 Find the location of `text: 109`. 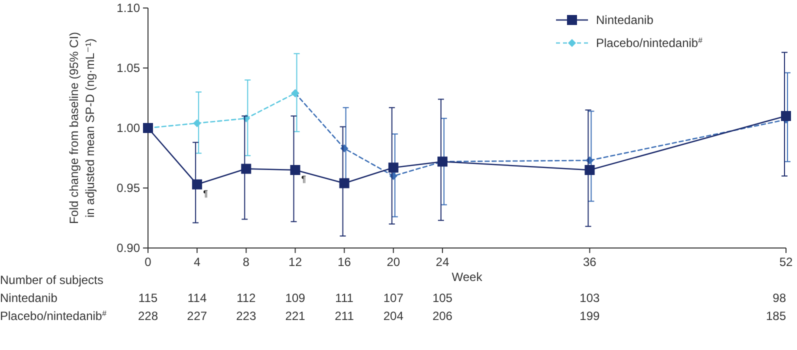

text: 109 is located at coordinates (295, 298).